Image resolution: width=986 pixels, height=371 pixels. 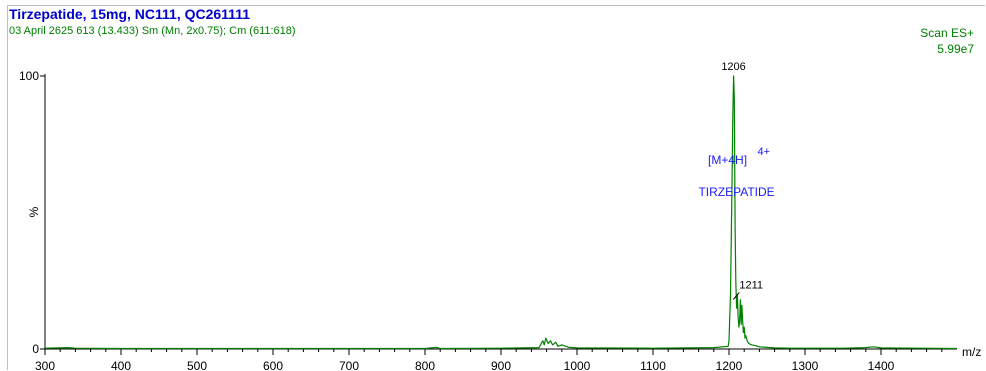 I want to click on chart-title: Tirzepatide, 15mg, NC111, QC261111, so click(x=129, y=14).